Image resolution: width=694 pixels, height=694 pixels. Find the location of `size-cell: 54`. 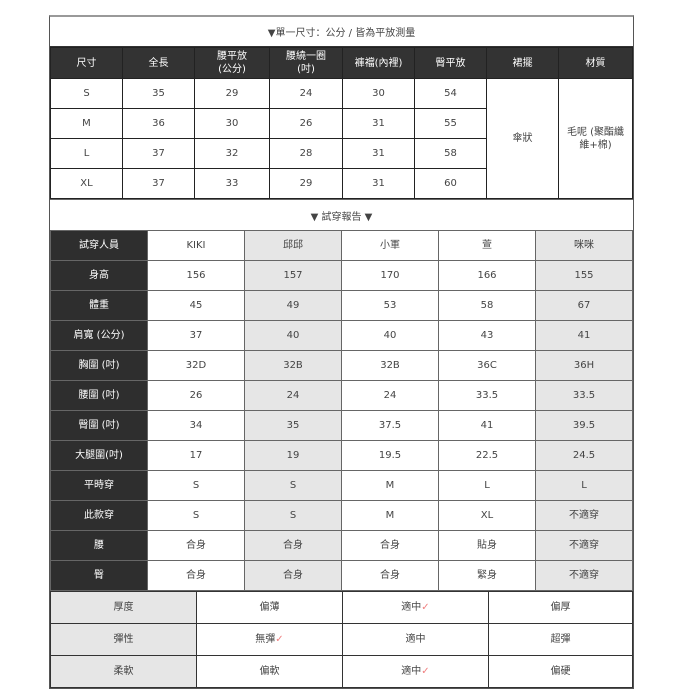

size-cell: 54 is located at coordinates (450, 93).